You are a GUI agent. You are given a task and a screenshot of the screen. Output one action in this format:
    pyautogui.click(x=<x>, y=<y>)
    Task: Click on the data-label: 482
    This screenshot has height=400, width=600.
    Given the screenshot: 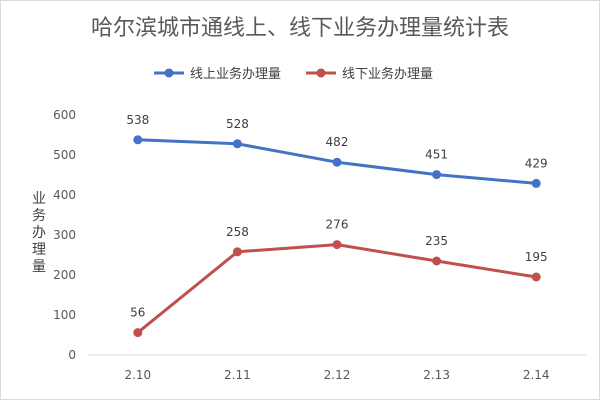 What is the action you would take?
    pyautogui.click(x=337, y=142)
    